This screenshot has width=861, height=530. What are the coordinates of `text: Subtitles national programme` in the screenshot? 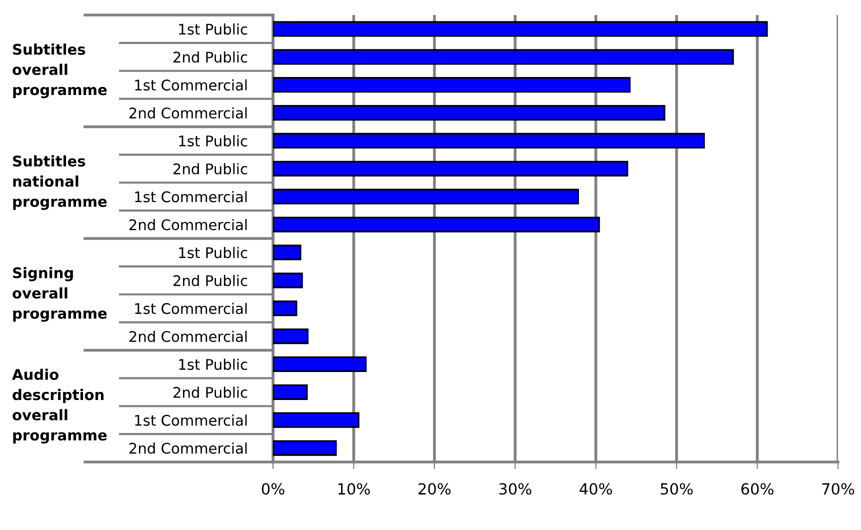 It's located at (60, 182).